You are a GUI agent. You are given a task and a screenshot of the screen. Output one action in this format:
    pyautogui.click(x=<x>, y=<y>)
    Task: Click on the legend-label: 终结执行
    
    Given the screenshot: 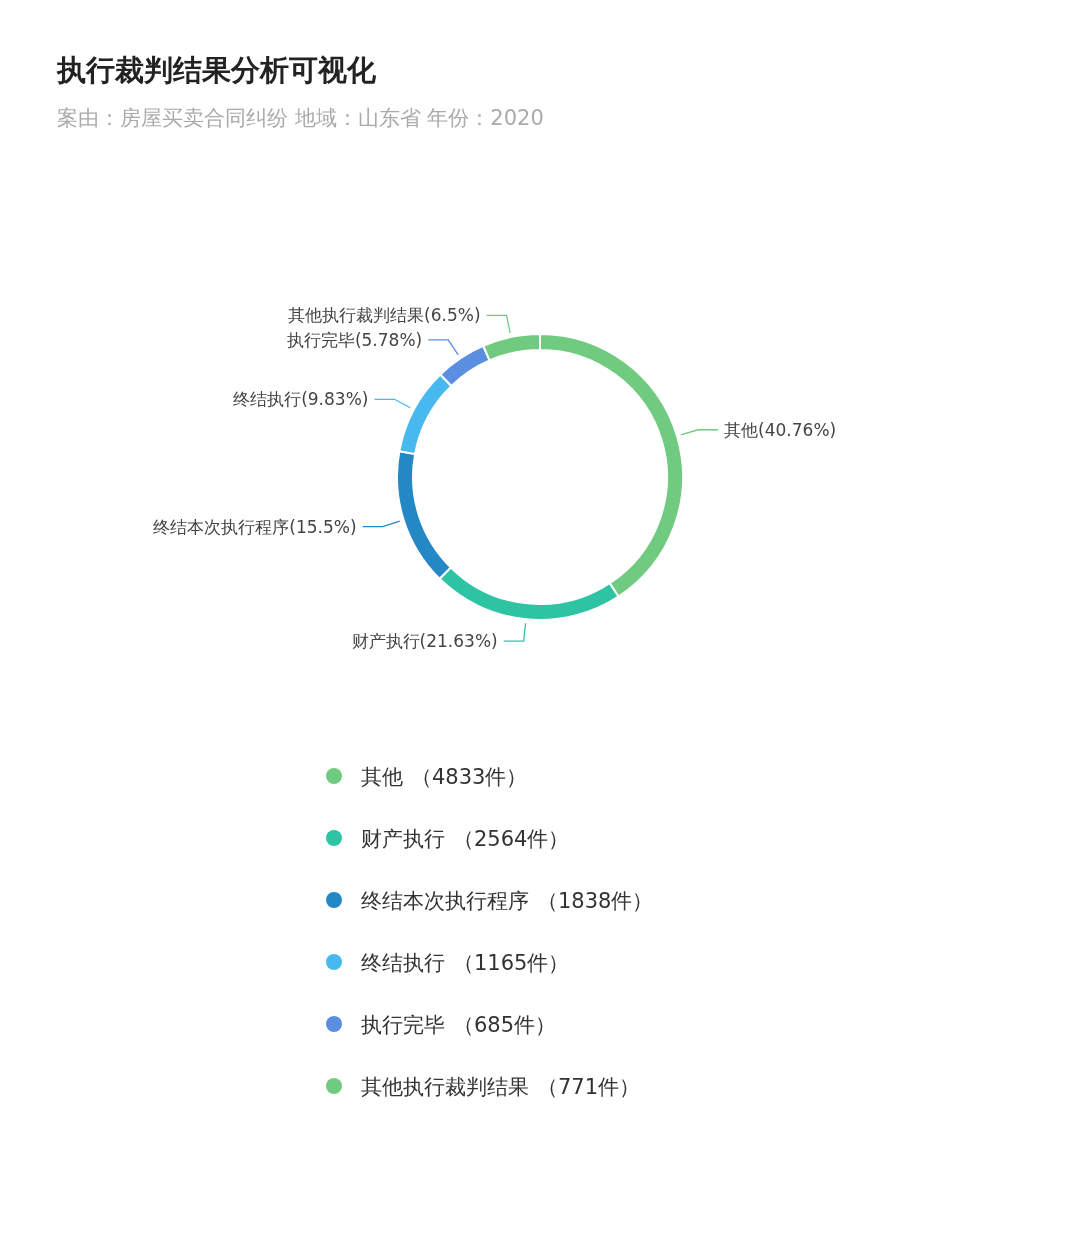 What is the action you would take?
    pyautogui.click(x=403, y=963)
    